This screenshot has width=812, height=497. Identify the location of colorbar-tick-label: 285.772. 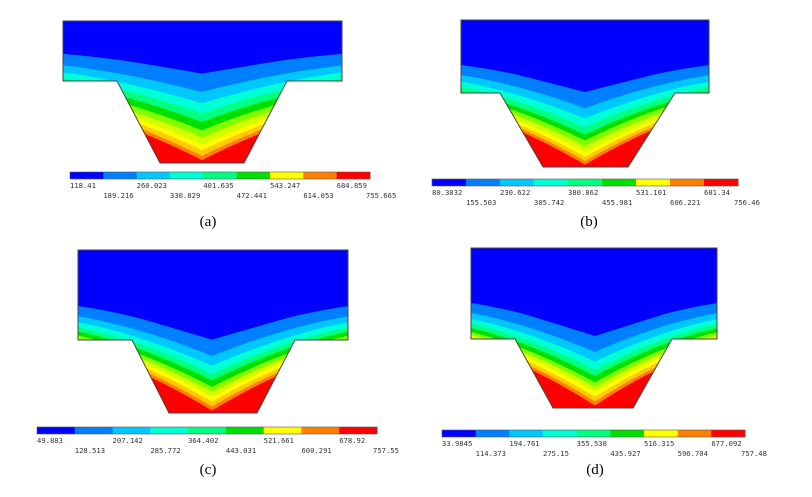
(165, 450).